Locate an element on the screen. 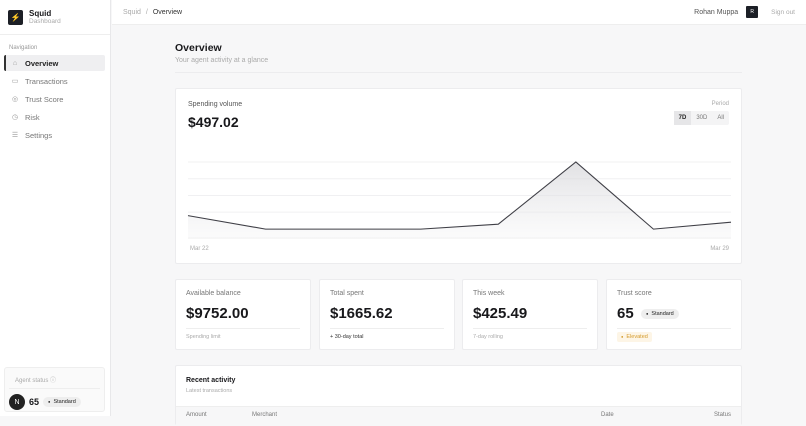  stat-value: $9752.00 is located at coordinates (217, 313).